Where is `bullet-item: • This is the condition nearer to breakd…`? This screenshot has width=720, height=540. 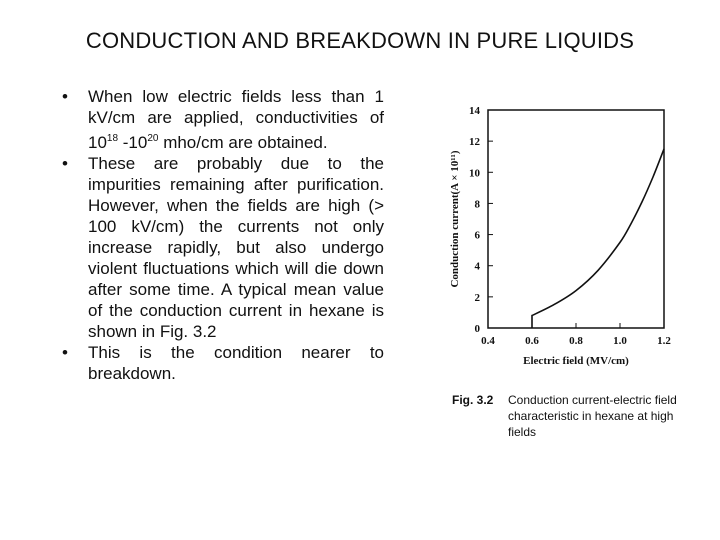 bullet-item: • This is the condition nearer to breakd… is located at coordinates (223, 363).